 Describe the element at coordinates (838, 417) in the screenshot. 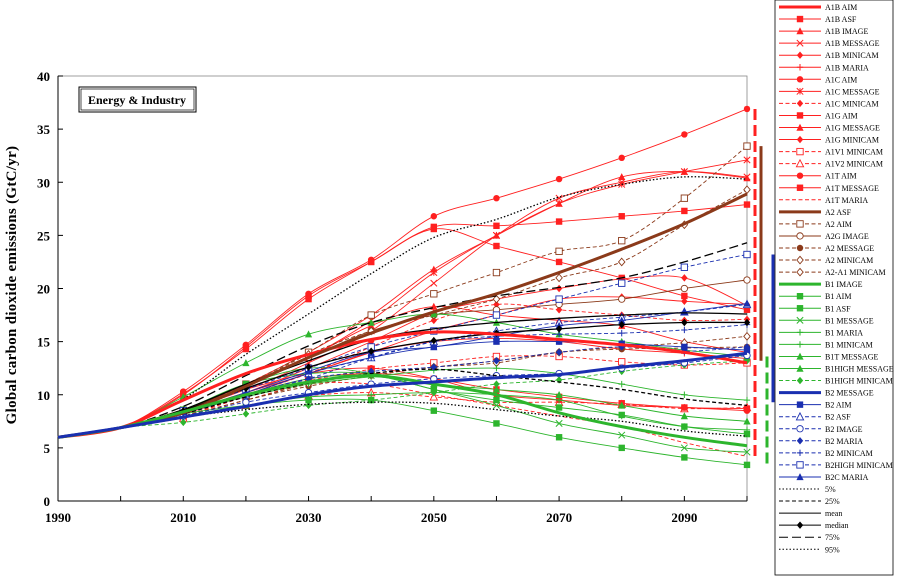

I see `legend-label: B2 ASF` at that location.